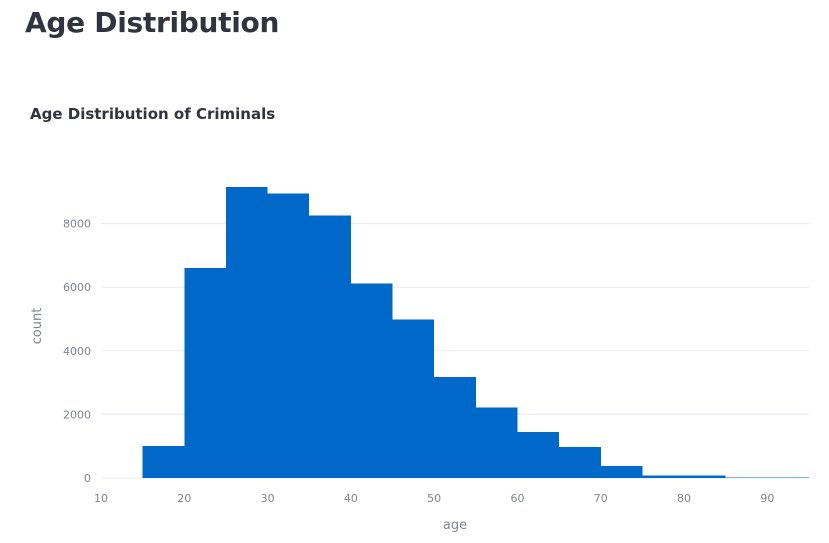  Describe the element at coordinates (77, 224) in the screenshot. I see `y-tick-label: 8000` at that location.